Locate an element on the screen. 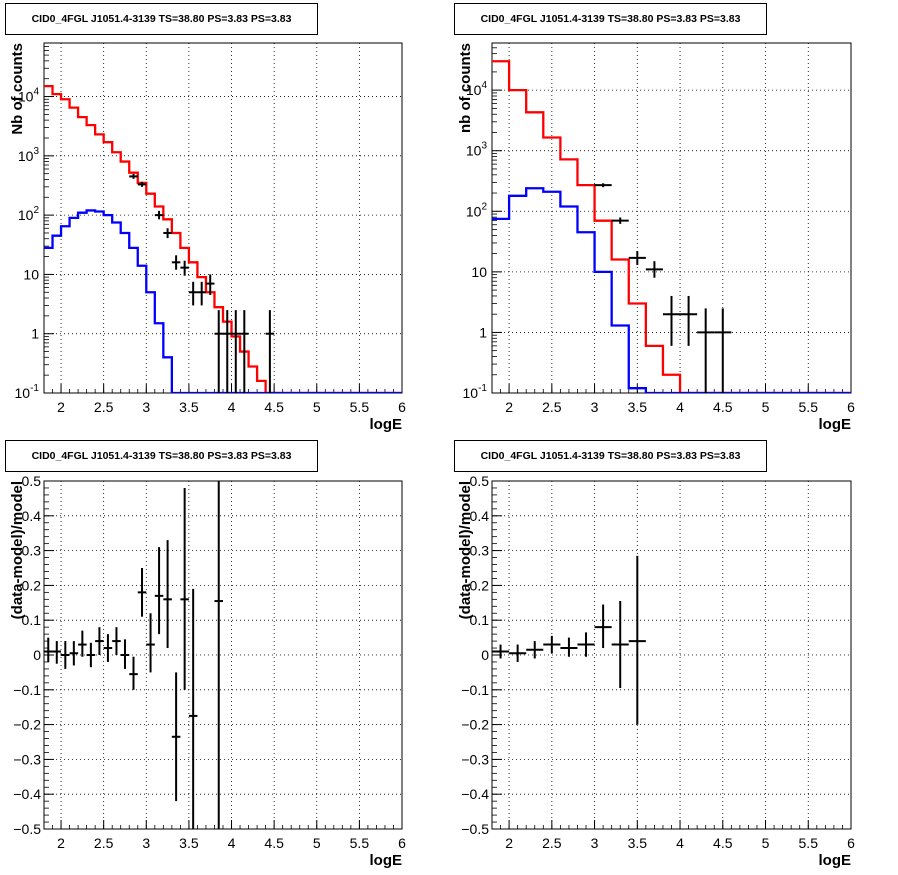 The width and height of the screenshot is (898, 875). y-tick-label: 0.4 is located at coordinates (480, 516).